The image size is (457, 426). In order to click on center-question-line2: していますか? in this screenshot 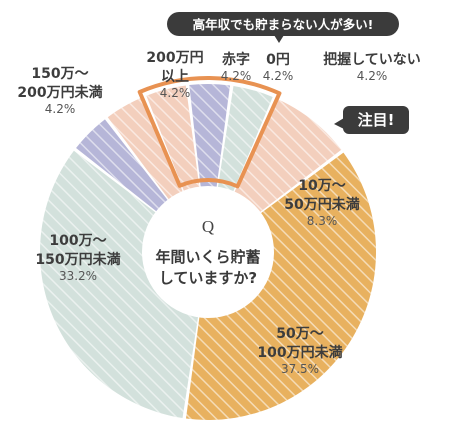, I will do `click(208, 278)`.